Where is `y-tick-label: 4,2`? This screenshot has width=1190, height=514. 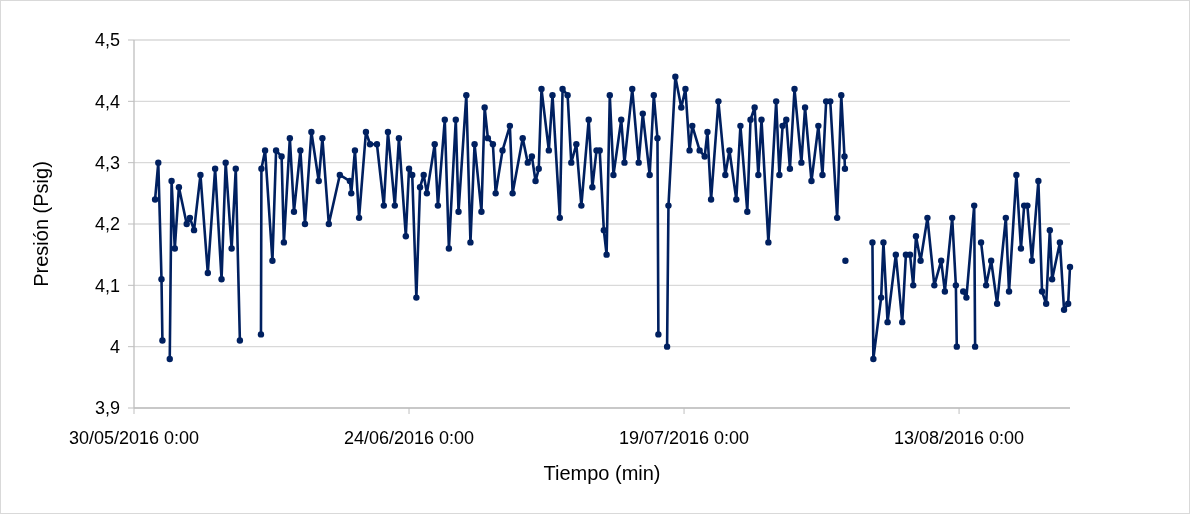 y-tick-label: 4,2 is located at coordinates (107, 224).